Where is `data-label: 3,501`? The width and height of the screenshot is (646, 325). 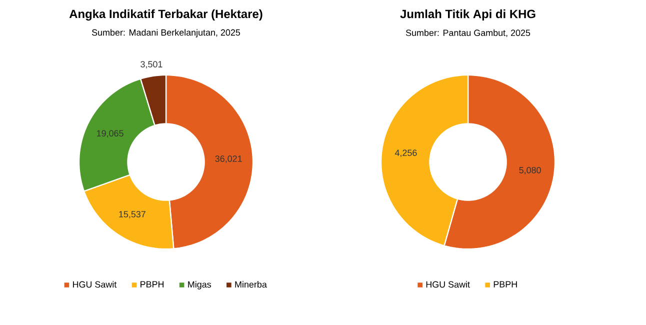
data-label: 3,501 is located at coordinates (151, 64).